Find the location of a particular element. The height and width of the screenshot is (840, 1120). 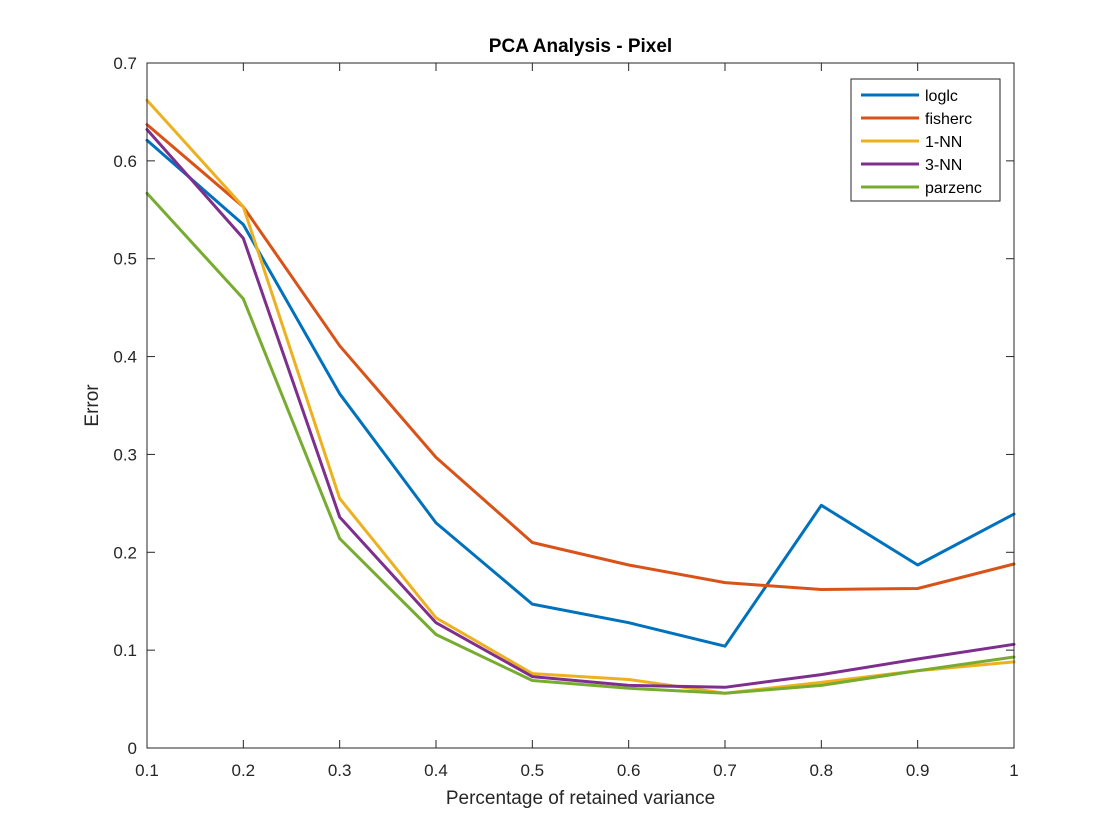

x-tick-label: 0.4 is located at coordinates (436, 770).